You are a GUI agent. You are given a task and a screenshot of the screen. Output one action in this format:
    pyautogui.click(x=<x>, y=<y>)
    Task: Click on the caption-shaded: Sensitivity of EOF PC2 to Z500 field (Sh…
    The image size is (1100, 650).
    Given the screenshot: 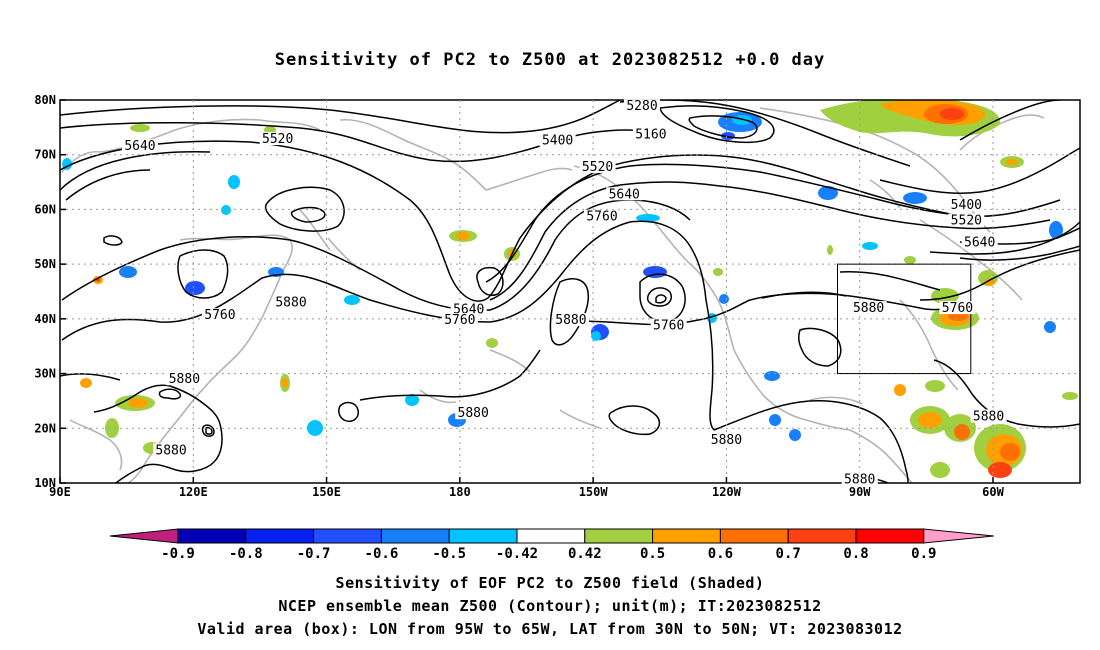 What is the action you would take?
    pyautogui.click(x=550, y=583)
    